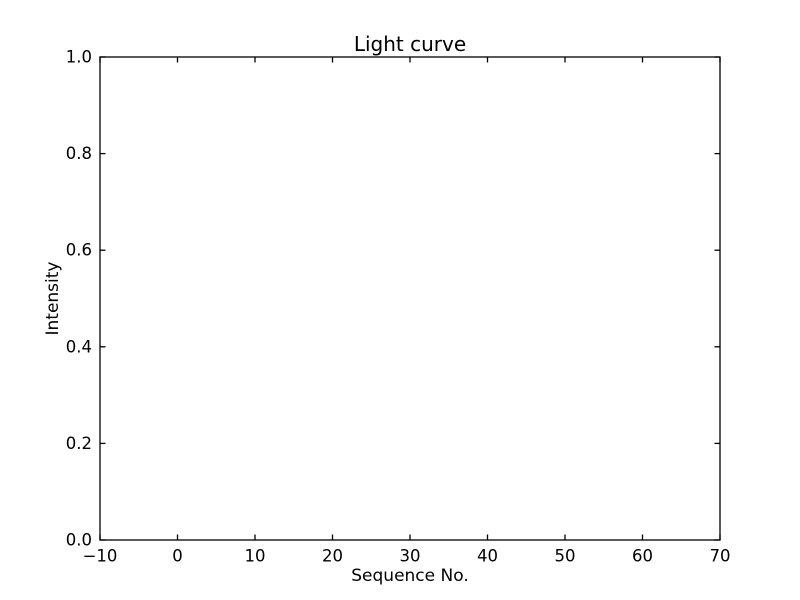 This screenshot has height=600, width=800. Describe the element at coordinates (255, 556) in the screenshot. I see `x-tick-label: 10` at that location.